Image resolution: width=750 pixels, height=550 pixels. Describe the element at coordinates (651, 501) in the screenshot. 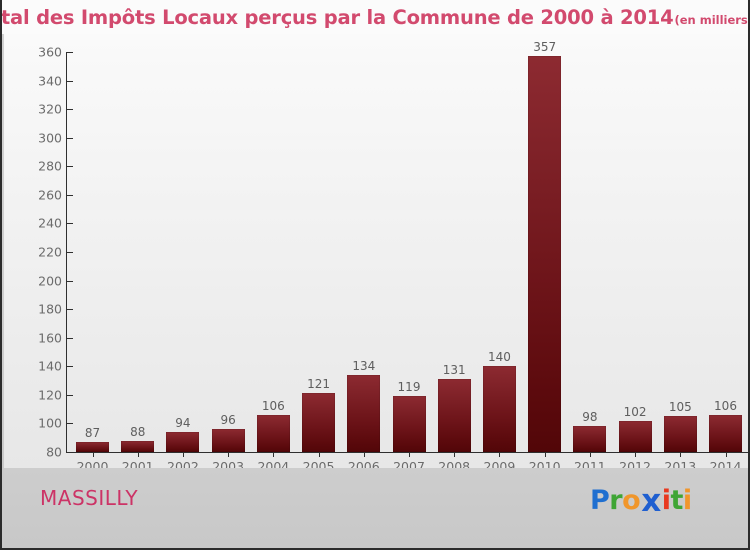

I see `logo-letter-x: x` at that location.